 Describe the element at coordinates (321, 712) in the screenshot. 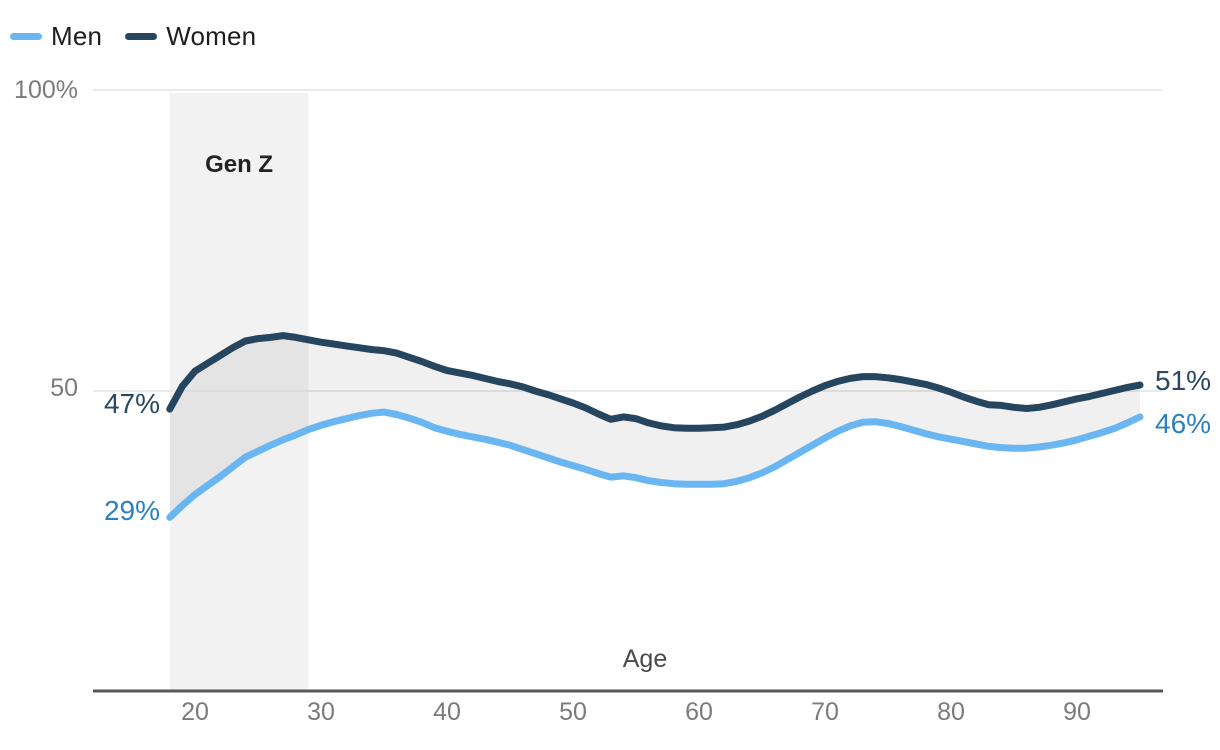

I see `x-tick-label-30: 30` at that location.